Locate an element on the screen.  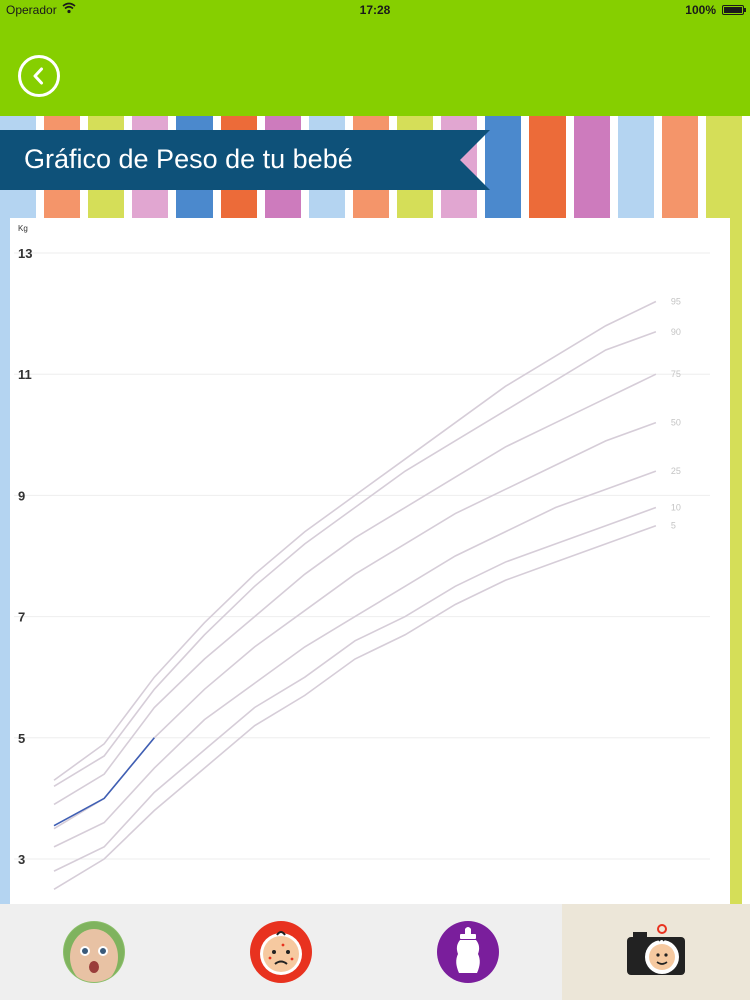
y-tick-label: 5 is located at coordinates (21, 738).